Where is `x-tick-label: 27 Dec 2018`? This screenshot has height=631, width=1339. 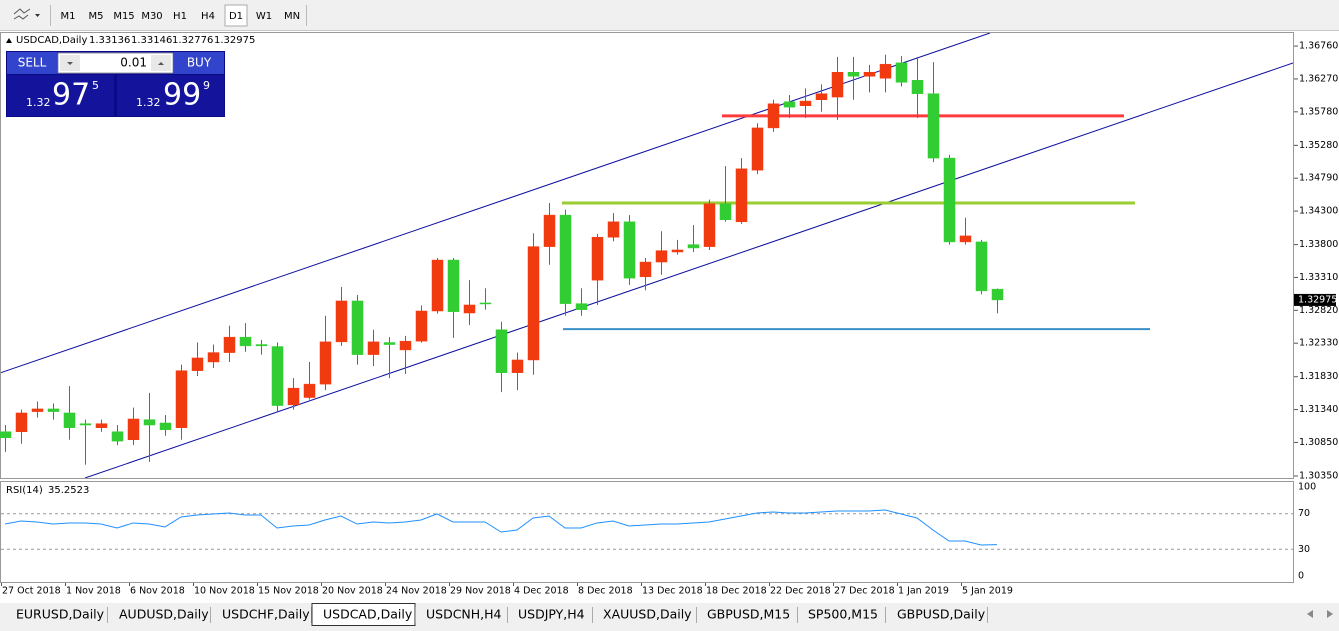
x-tick-label: 27 Dec 2018 is located at coordinates (864, 591).